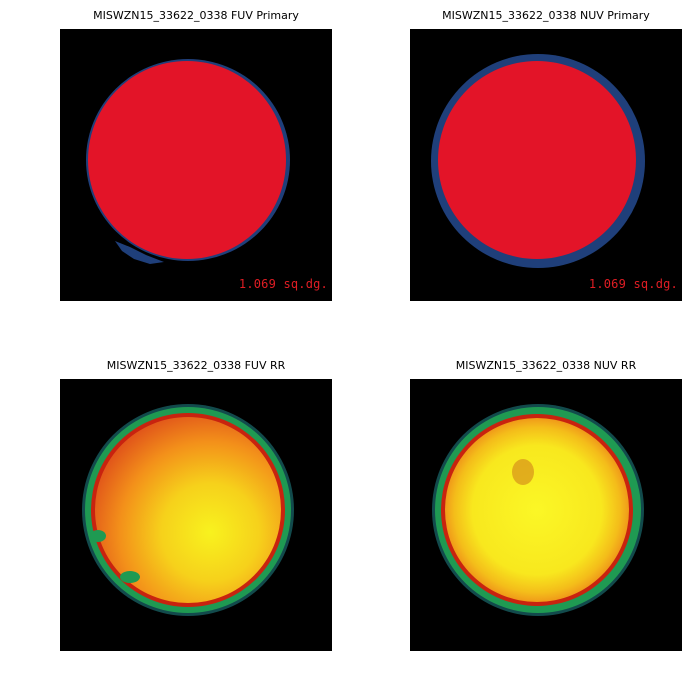 The height and width of the screenshot is (700, 700). Describe the element at coordinates (188, 510) in the screenshot. I see `fuv-rr-disk` at that location.